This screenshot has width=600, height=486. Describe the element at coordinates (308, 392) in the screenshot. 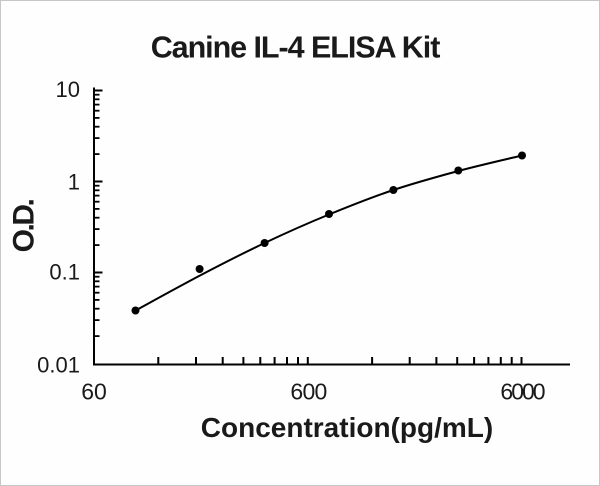

I see `svg-text: 600` at that location.